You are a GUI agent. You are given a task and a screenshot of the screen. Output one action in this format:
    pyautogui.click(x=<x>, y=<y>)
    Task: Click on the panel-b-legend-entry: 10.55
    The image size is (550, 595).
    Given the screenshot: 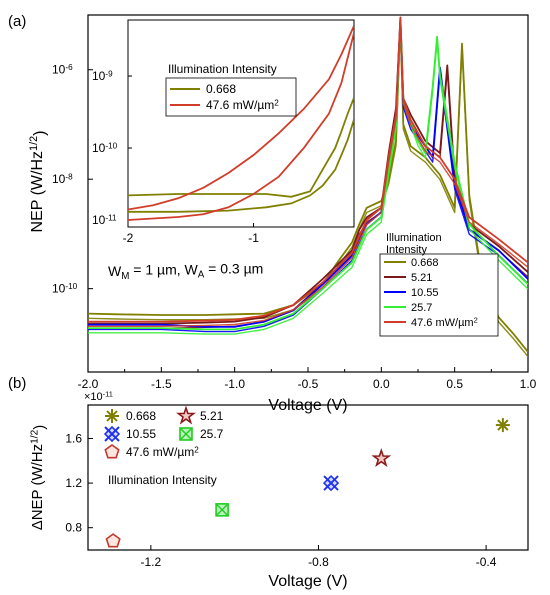 What is the action you would take?
    pyautogui.click(x=141, y=434)
    